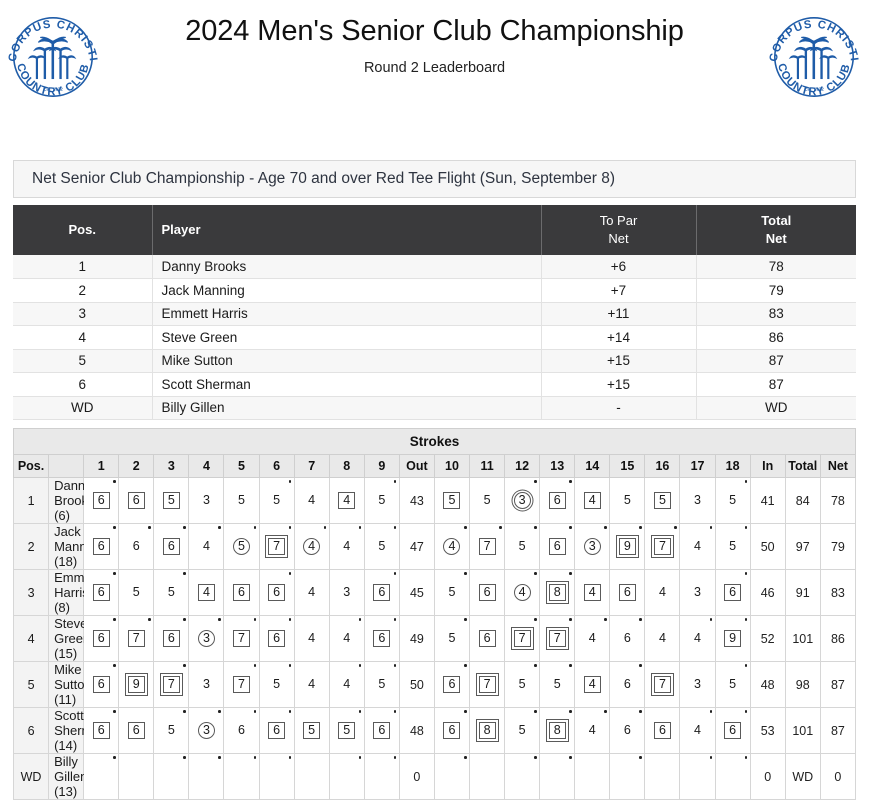 The image size is (869, 800). I want to click on stroke-cell-hole-8: 3, so click(346, 592).